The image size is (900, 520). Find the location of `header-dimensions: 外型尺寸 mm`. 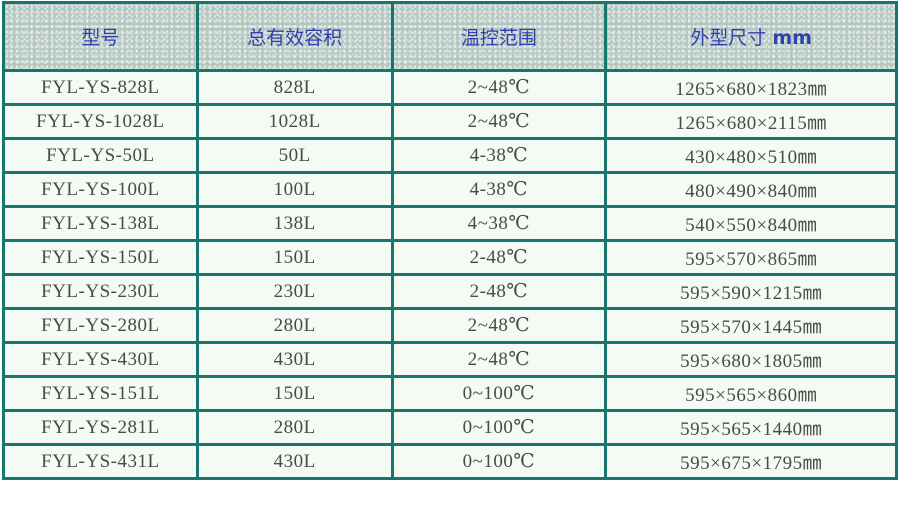

header-dimensions: 外型尺寸 mm is located at coordinates (751, 36).